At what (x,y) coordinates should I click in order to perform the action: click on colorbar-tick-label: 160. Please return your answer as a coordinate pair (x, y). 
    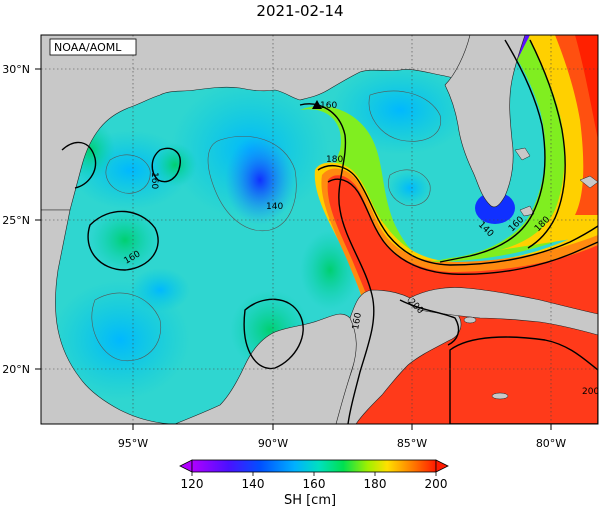
    Looking at the image, I should click on (314, 484).